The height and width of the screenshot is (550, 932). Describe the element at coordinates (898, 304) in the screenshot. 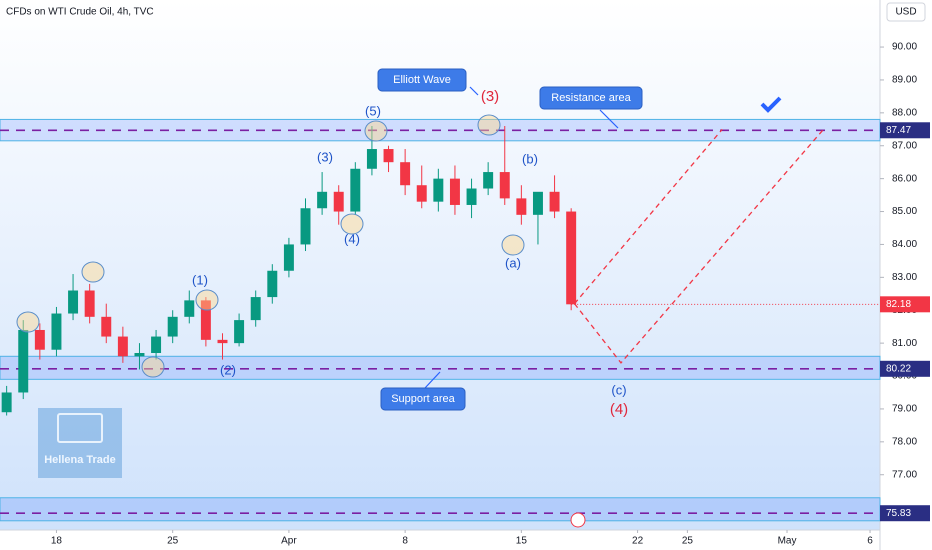

I see `last-price-label: 82.18` at that location.